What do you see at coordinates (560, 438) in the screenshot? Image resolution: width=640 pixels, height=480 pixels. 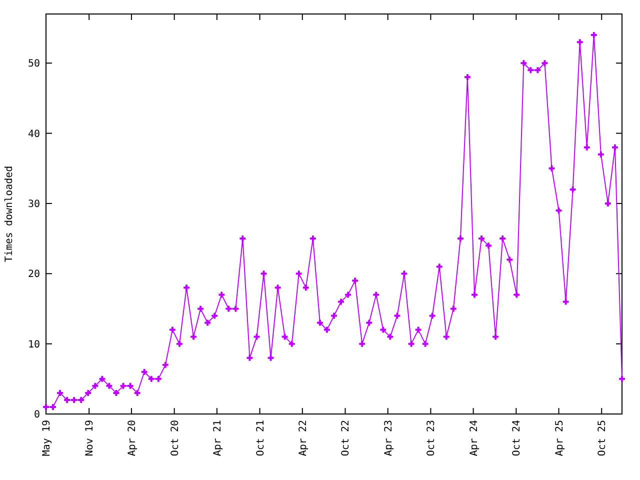 I see `x-tick-label: Apr 25` at bounding box center [560, 438].